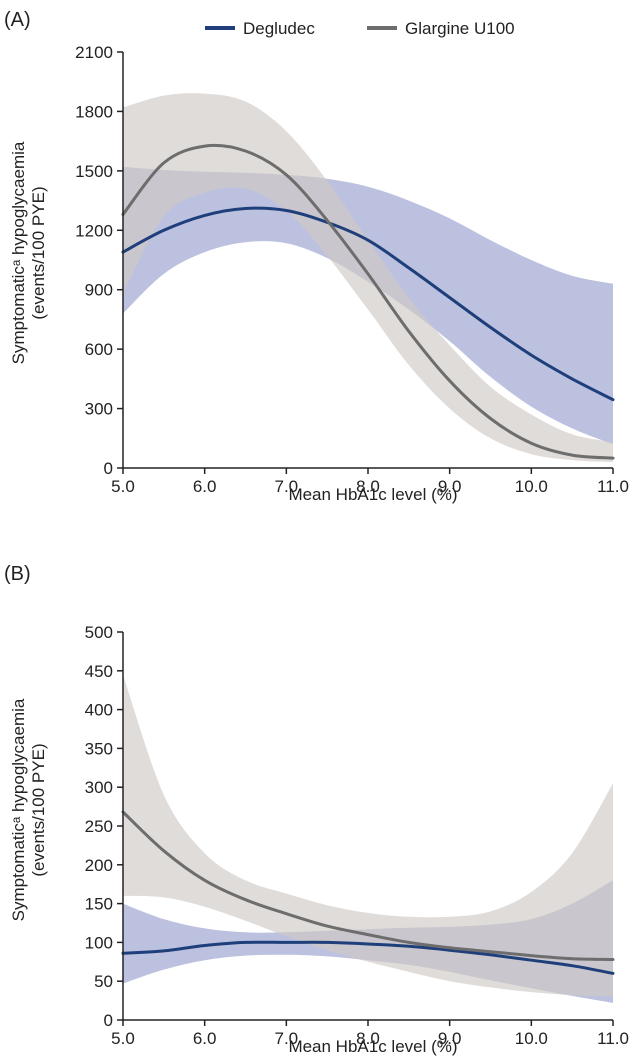 This screenshot has width=640, height=1058. Describe the element at coordinates (613, 1038) in the screenshot. I see `x-tick-label-b: 11.0` at that location.